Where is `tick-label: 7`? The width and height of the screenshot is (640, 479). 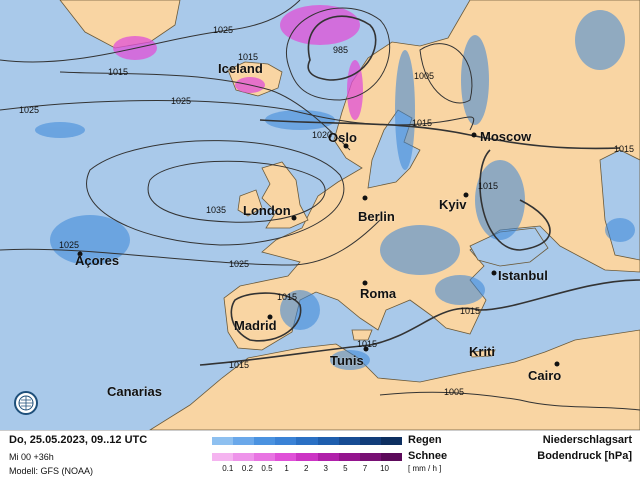 tick-label: 7 is located at coordinates (365, 468).